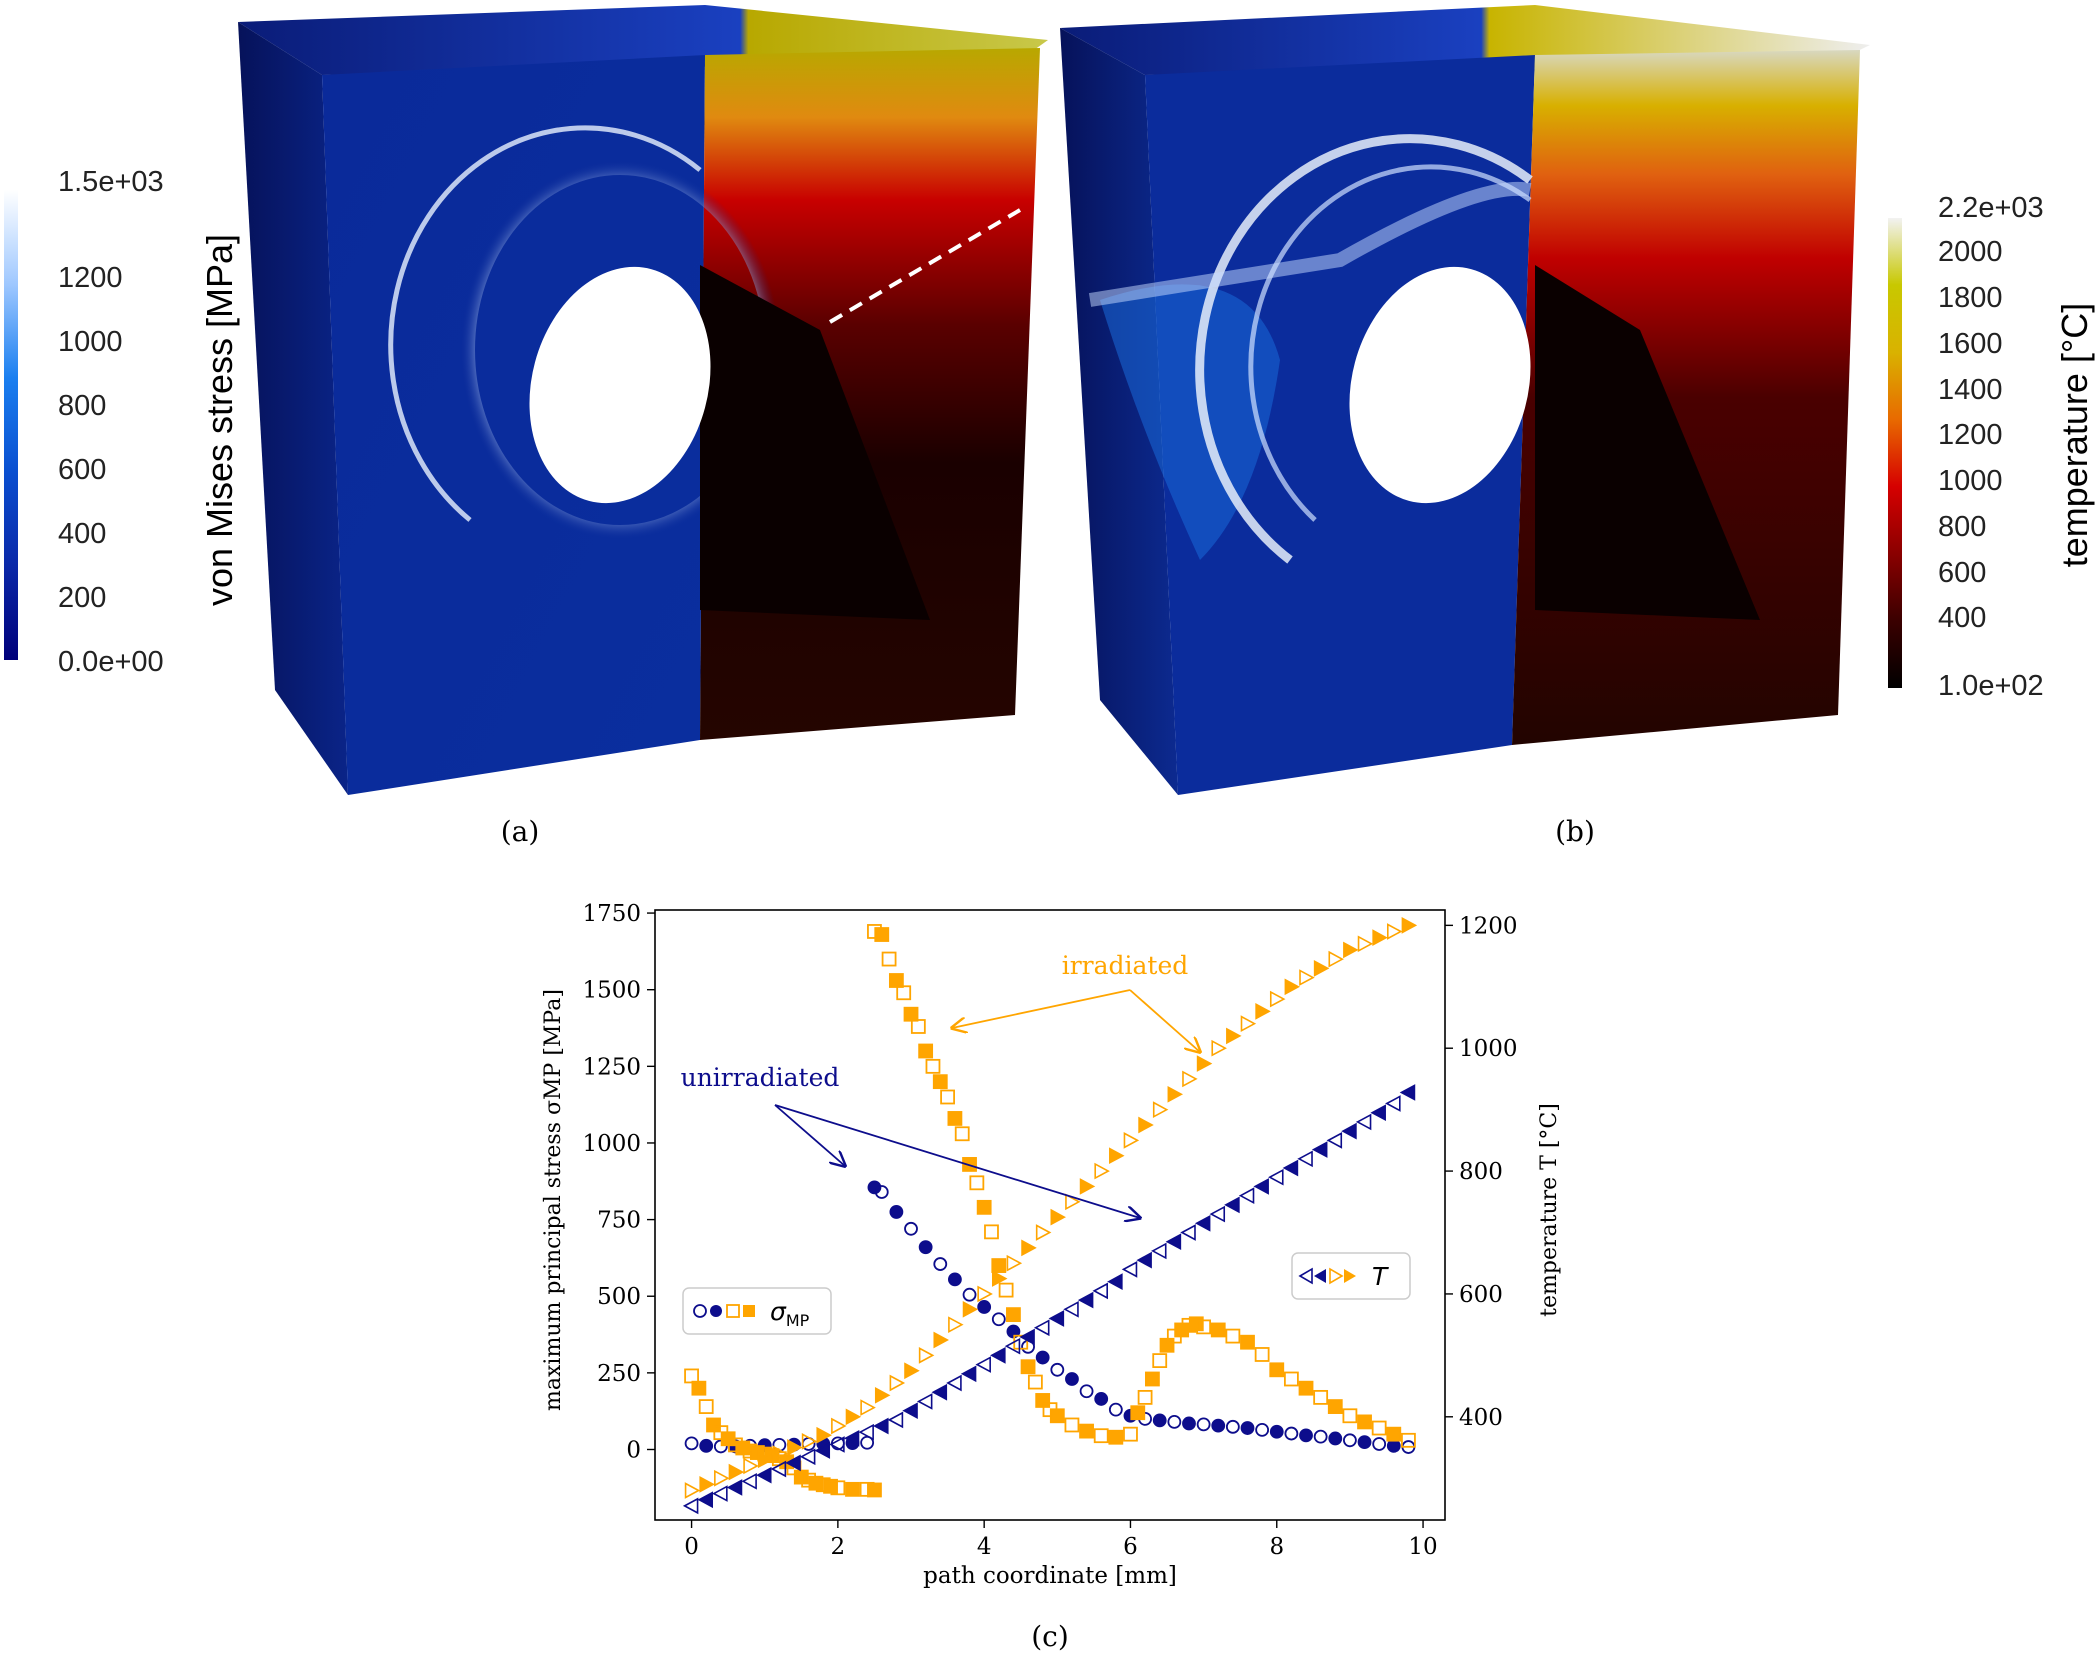  What do you see at coordinates (1380, 1276) in the screenshot?
I see `legend-temperature-label: T` at bounding box center [1380, 1276].